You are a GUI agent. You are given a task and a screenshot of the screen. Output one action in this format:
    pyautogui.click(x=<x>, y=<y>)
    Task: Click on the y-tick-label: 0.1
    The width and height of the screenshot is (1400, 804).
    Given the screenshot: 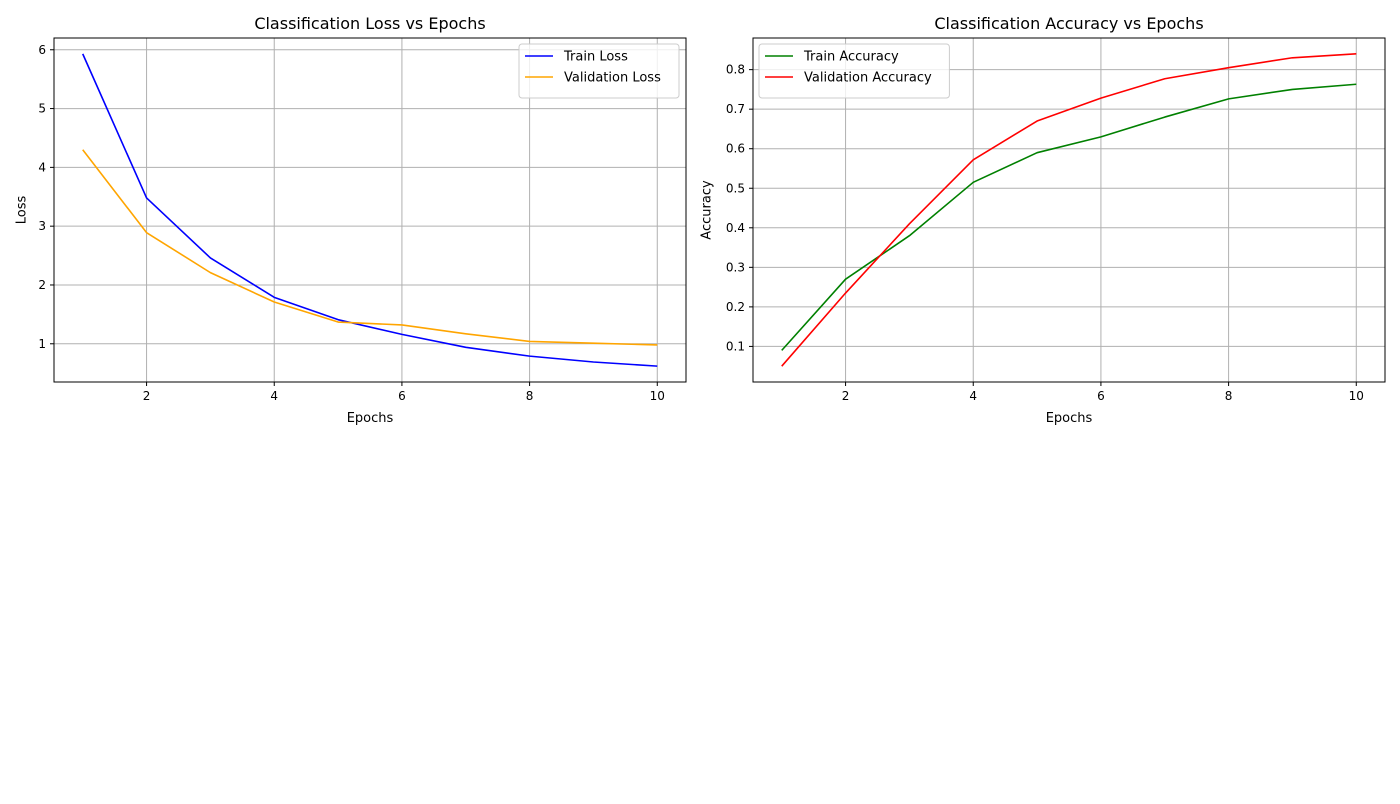 What is the action you would take?
    pyautogui.click(x=735, y=346)
    